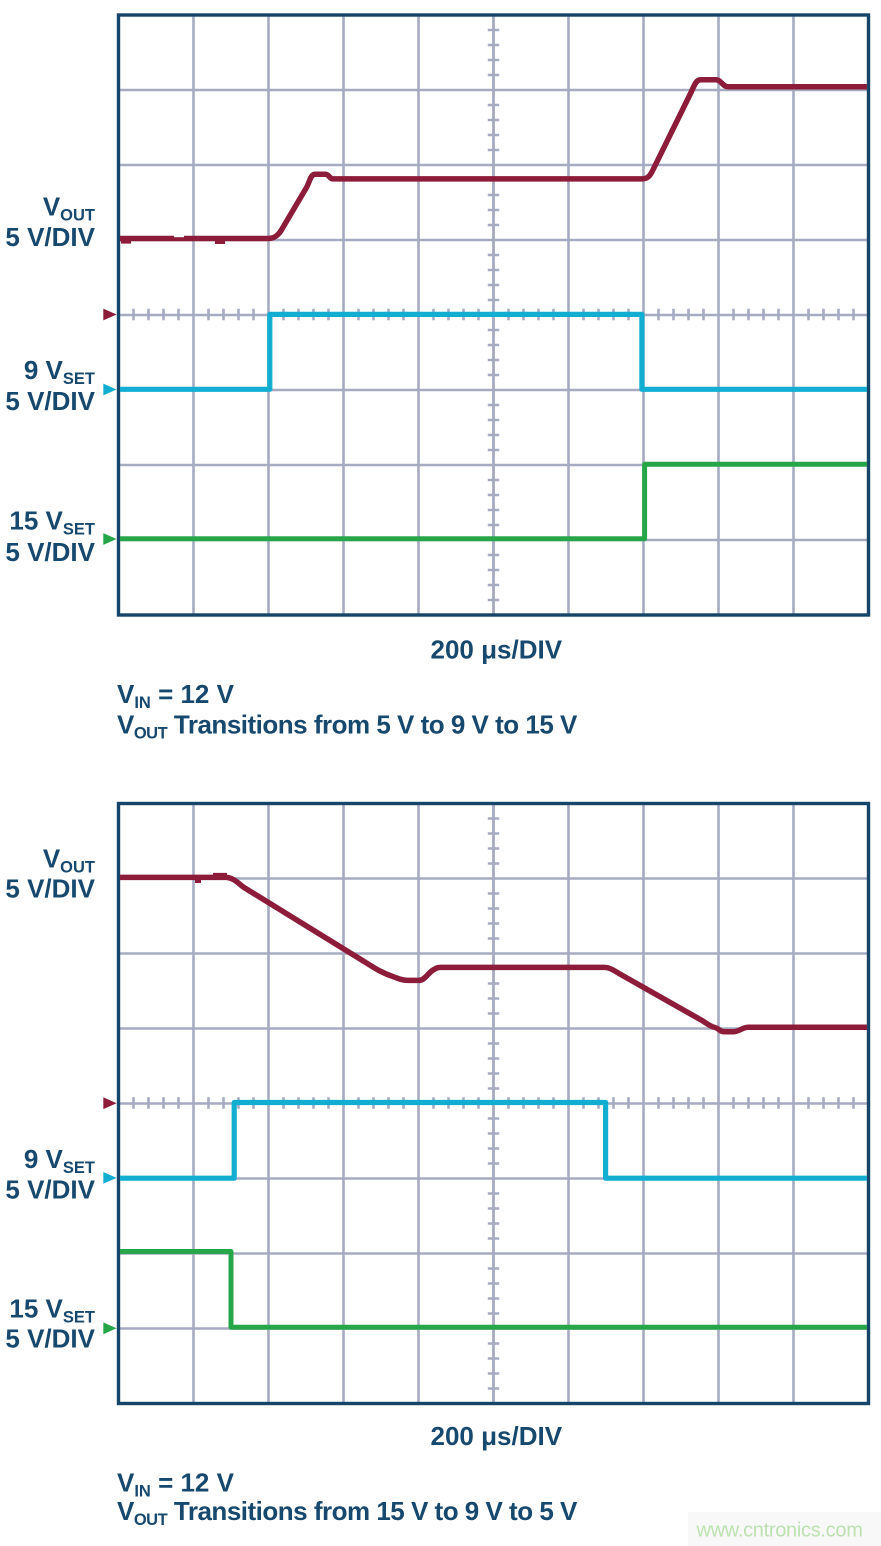  I want to click on svg-text:VOUT Transitions from 15 V to: VOUT Transitions from 15 V to 9 V to 5 V, so click(347, 1512).